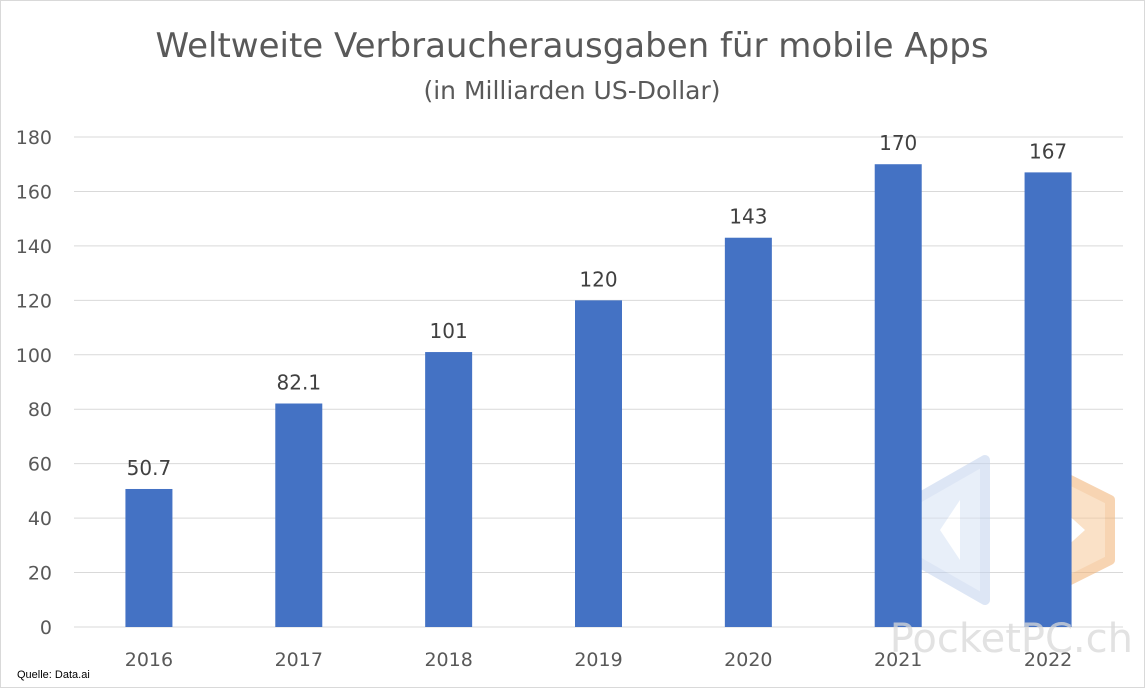  Describe the element at coordinates (34, 383) in the screenshot. I see `y-axis-tick-labels: 0 20 40 60 80 100 120 140 160 180` at that location.